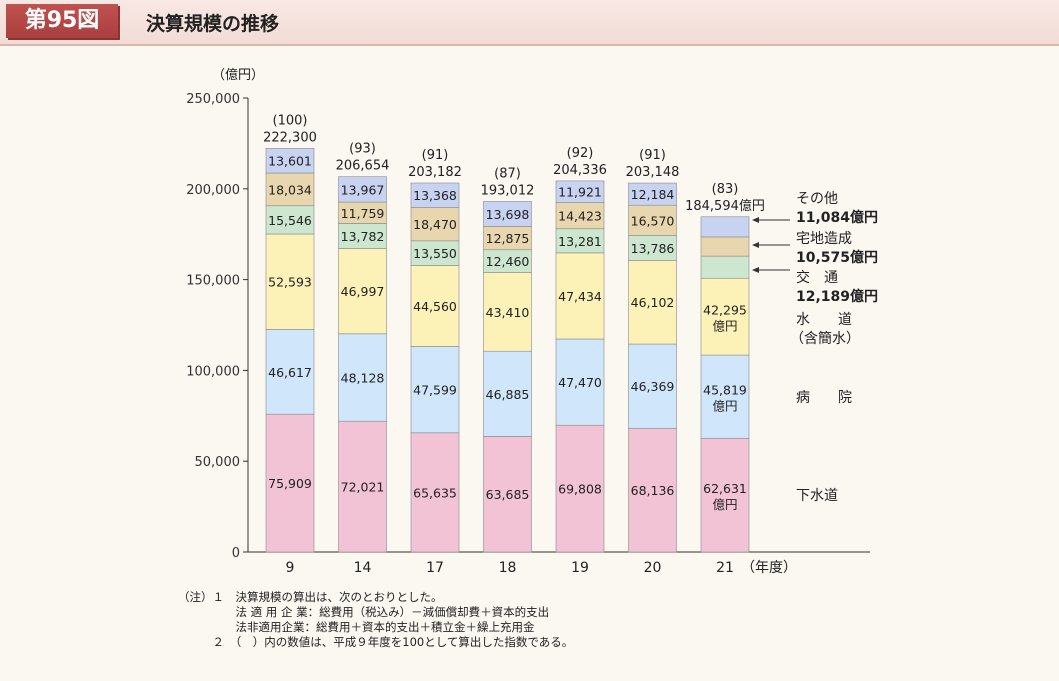 This screenshot has width=1059, height=681. I want to click on x-tick-label: 14, so click(363, 568).